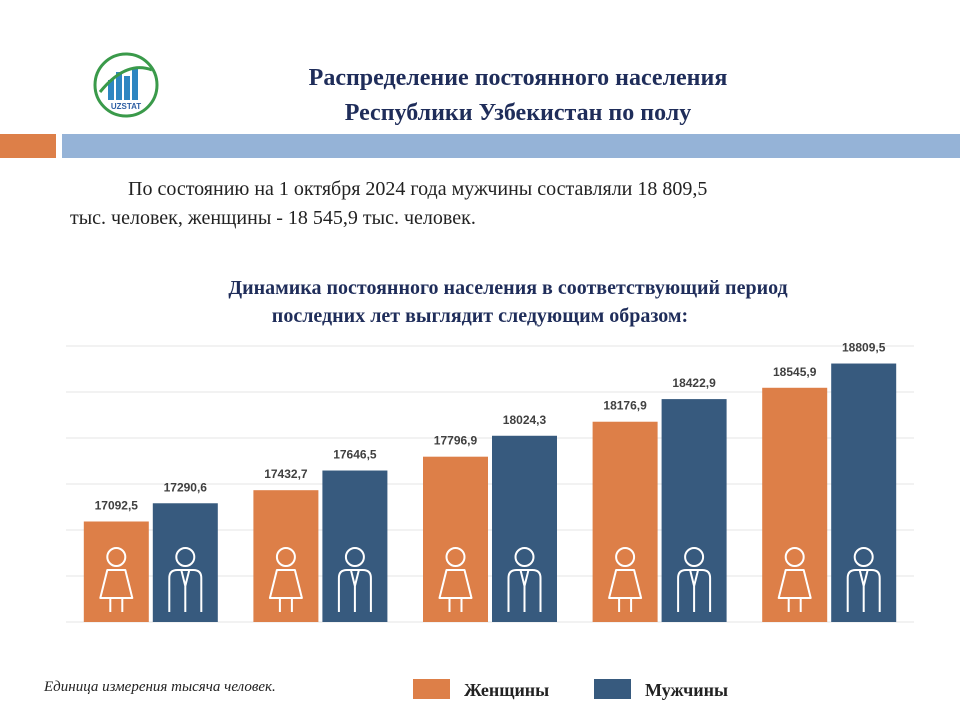  What do you see at coordinates (506, 690) in the screenshot?
I see `legend-label: Женщины` at bounding box center [506, 690].